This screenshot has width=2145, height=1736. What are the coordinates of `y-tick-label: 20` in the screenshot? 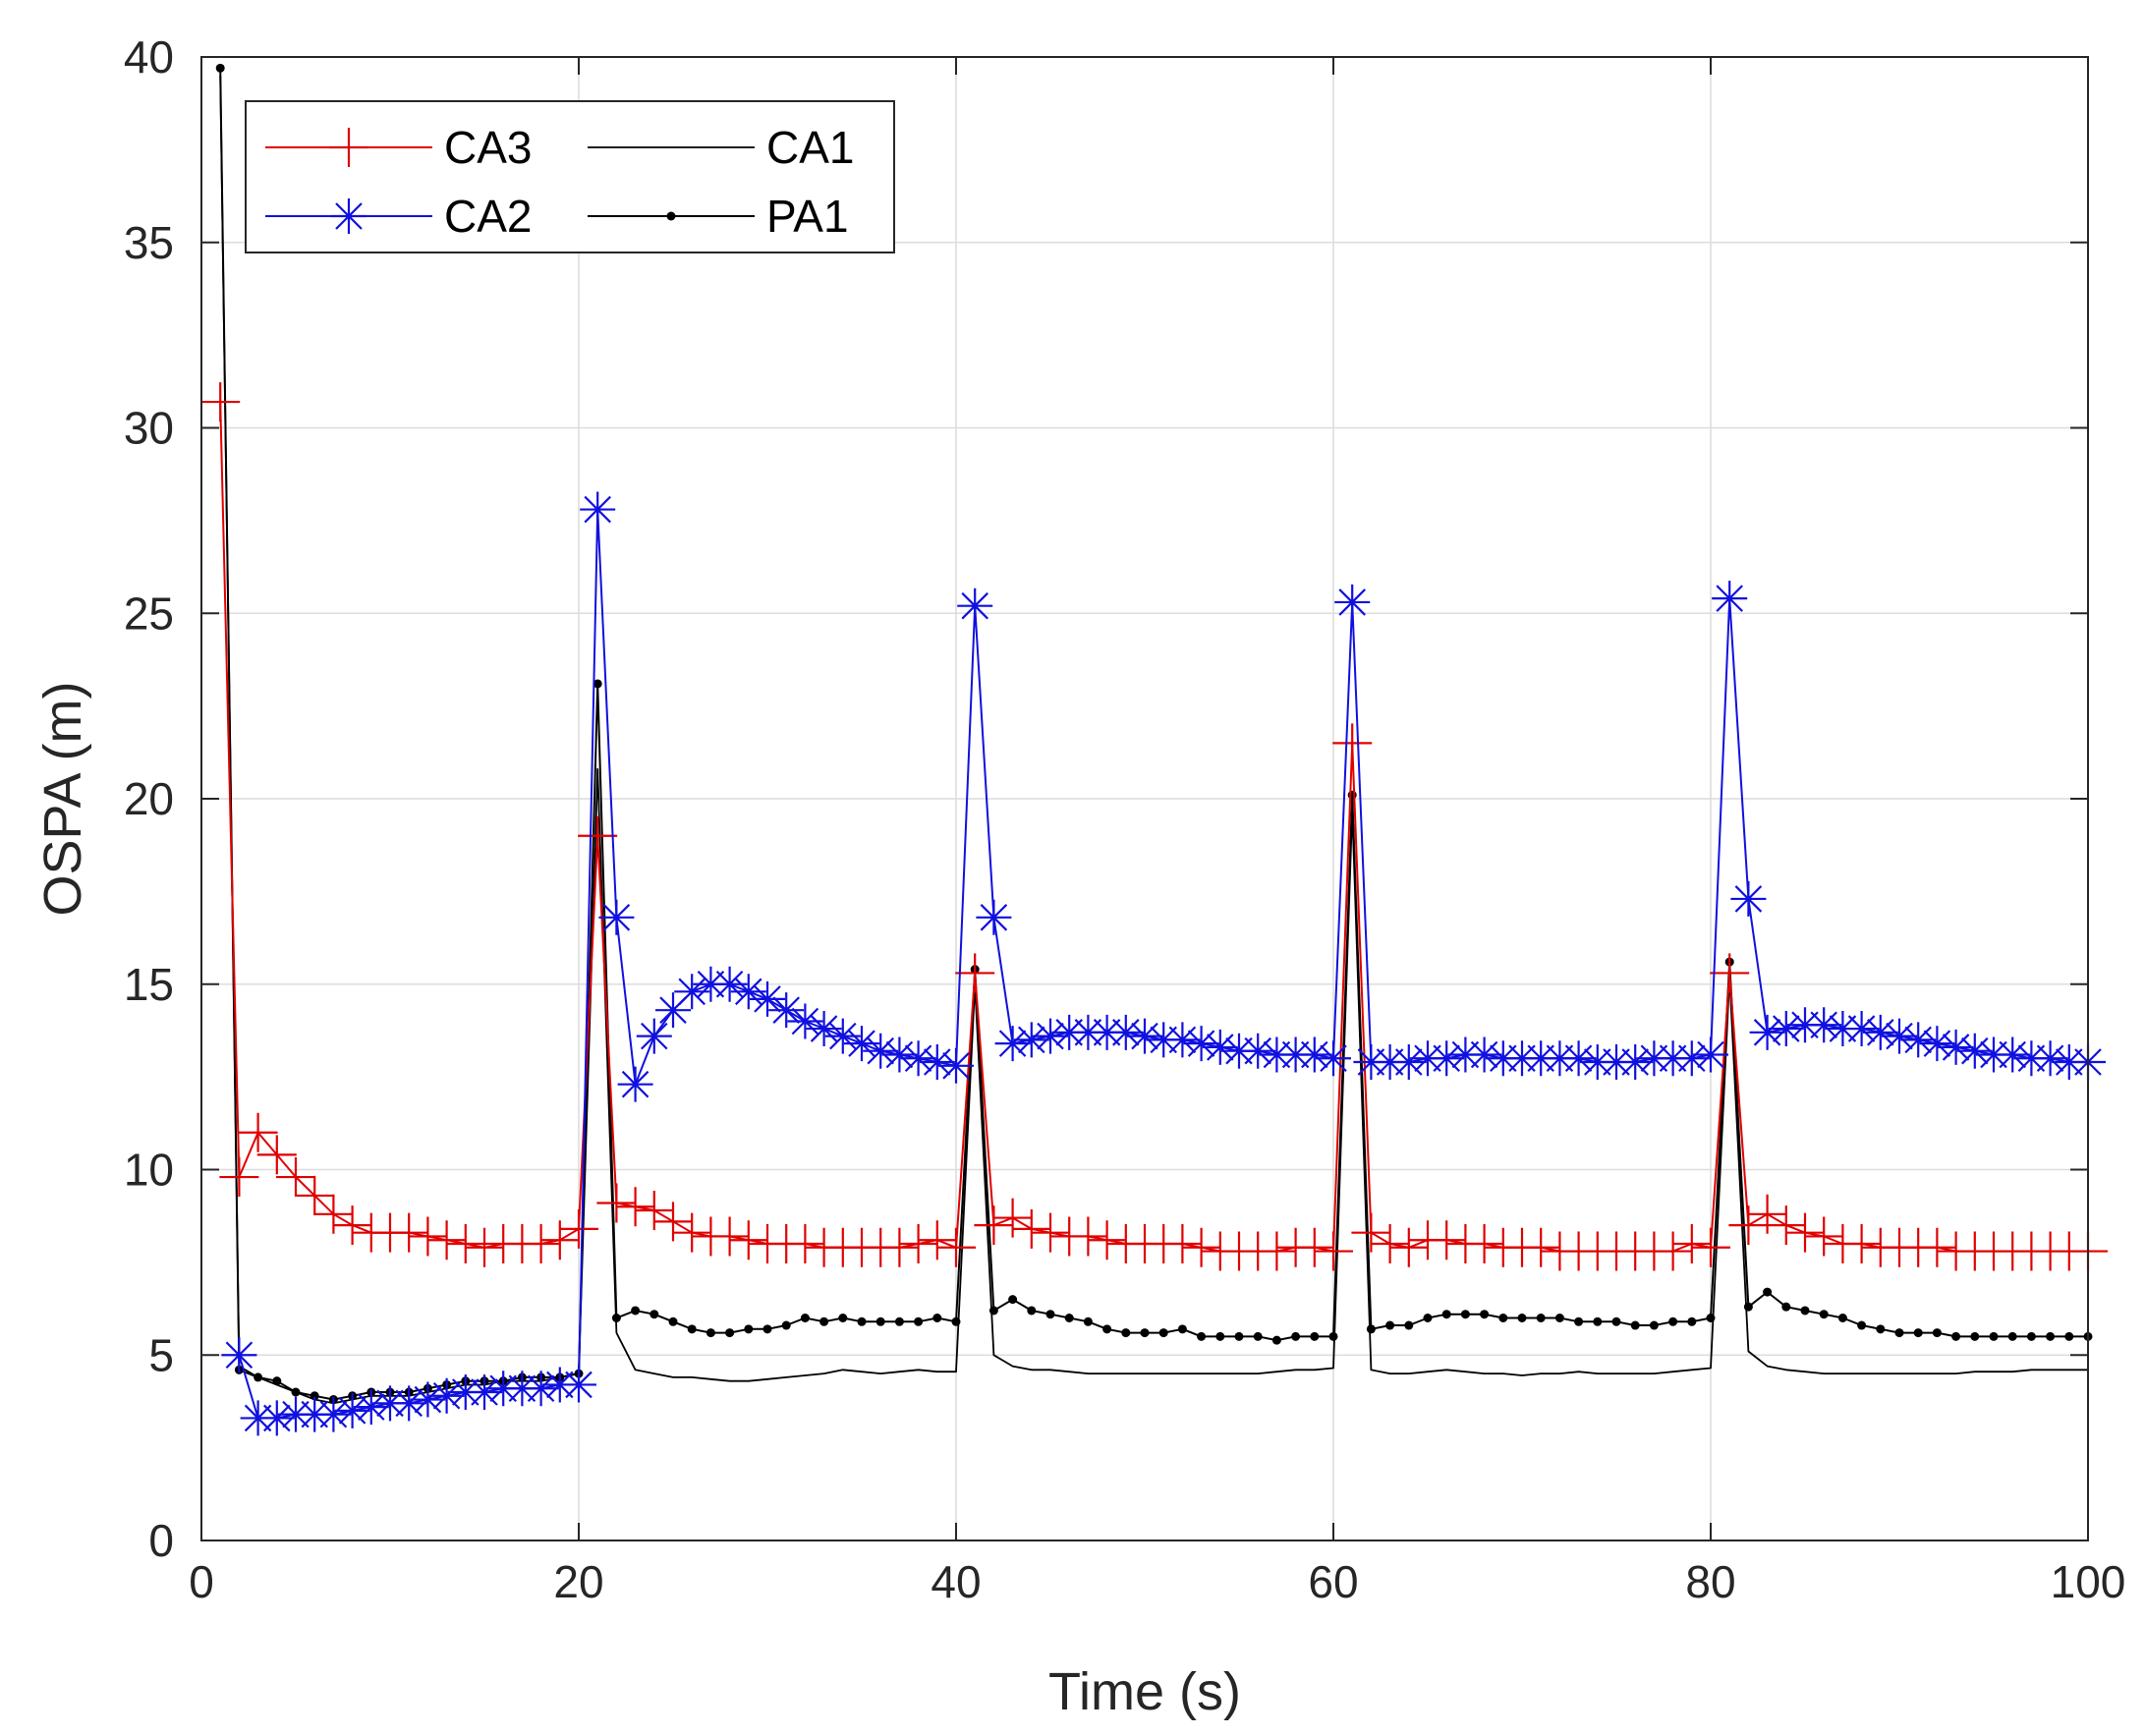 It's located at (149, 798).